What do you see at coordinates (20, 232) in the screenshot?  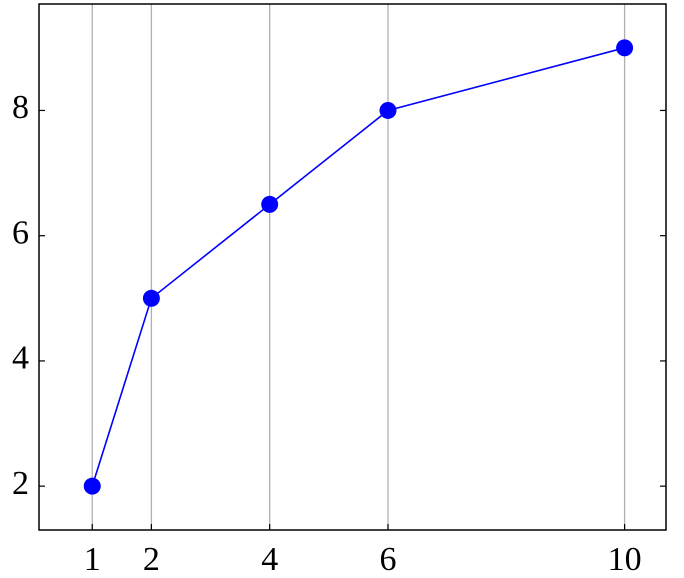 I see `y-tick-label: 6` at bounding box center [20, 232].